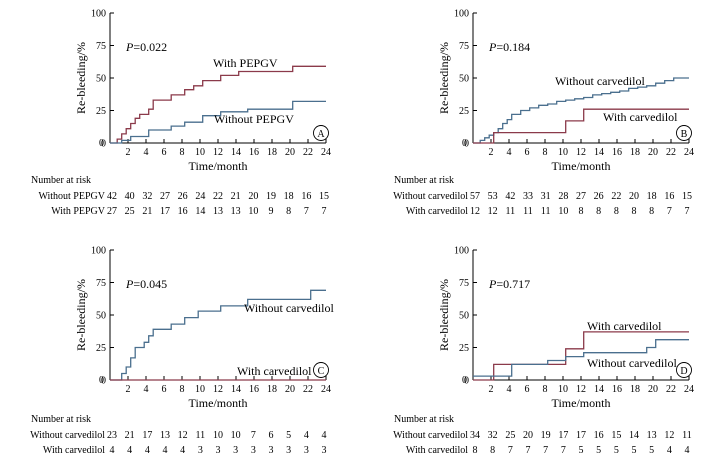  Describe the element at coordinates (632, 363) in the screenshot. I see `series-label-2: Without carvedilol` at that location.